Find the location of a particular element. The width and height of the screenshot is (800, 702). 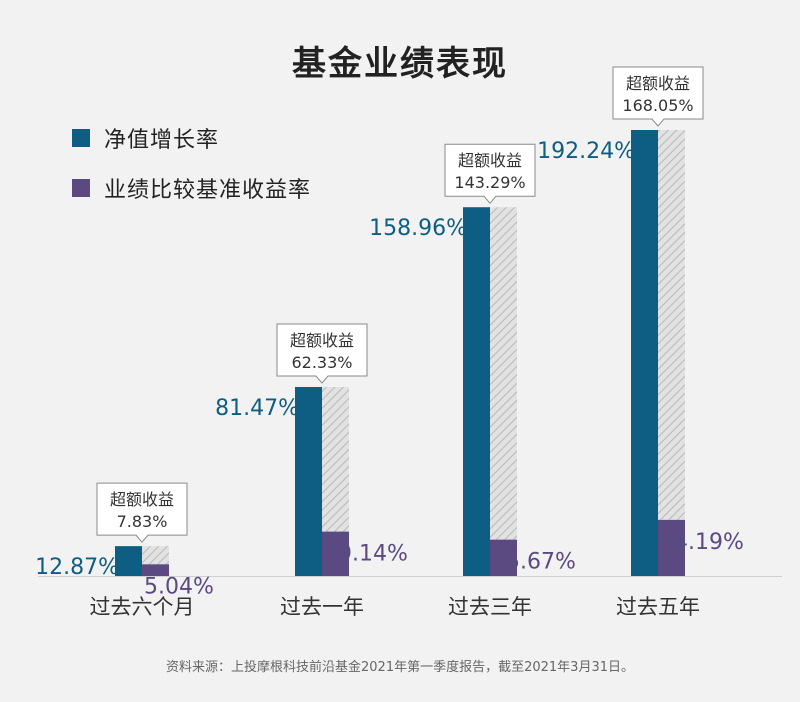

nav-growth-value-label: 192.24% is located at coordinates (586, 151).